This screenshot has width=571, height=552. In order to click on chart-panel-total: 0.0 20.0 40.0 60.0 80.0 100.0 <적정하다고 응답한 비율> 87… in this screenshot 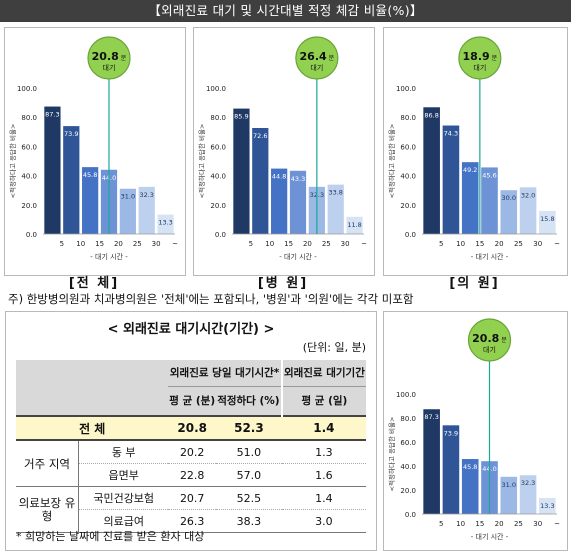, I will do `click(95, 151)`.